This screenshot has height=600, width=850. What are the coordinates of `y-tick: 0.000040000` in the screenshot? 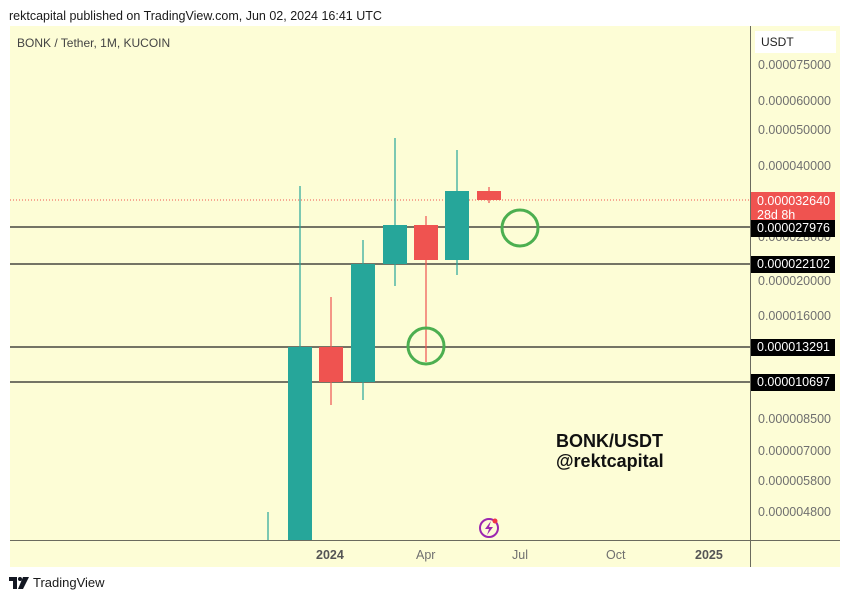 It's located at (794, 166).